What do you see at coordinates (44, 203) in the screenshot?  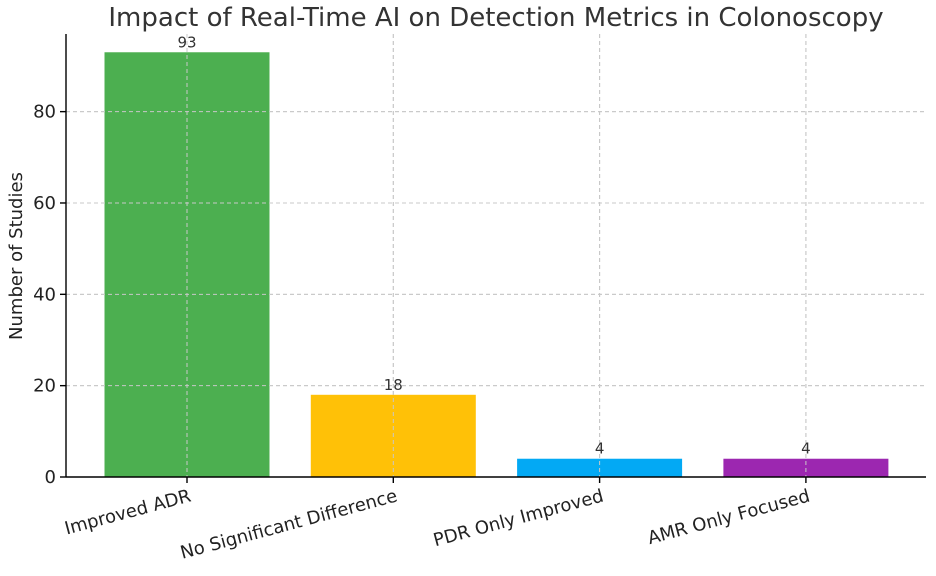 I see `y-tick-label: 60` at bounding box center [44, 203].